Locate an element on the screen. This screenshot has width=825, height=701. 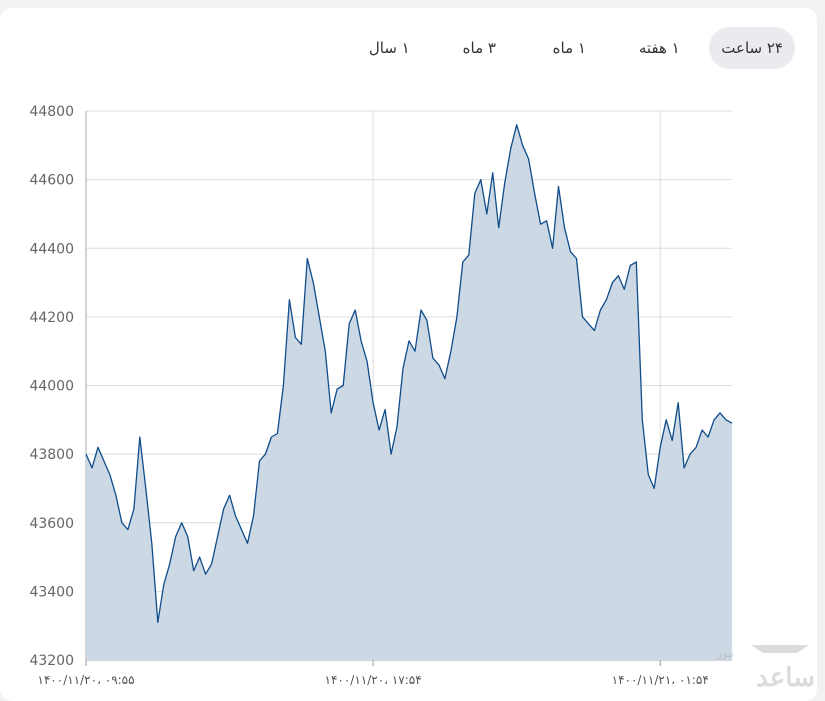
tab-24h: ۲۴ ساعت is located at coordinates (752, 48).